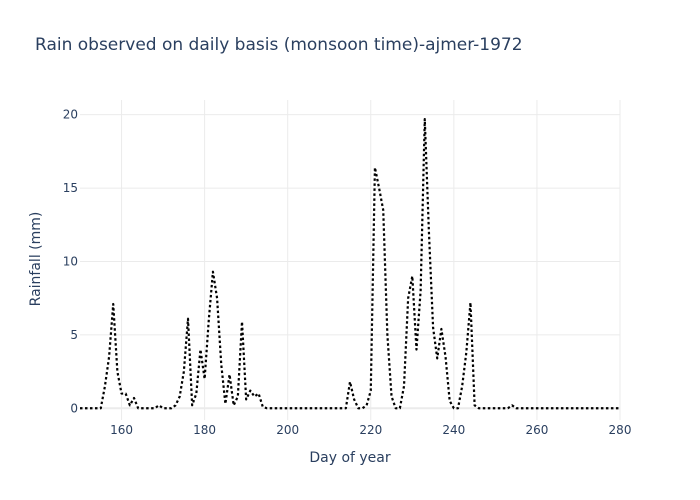 This screenshot has height=500, width=700. Describe the element at coordinates (121, 430) in the screenshot. I see `x-tick-label: 160` at that location.